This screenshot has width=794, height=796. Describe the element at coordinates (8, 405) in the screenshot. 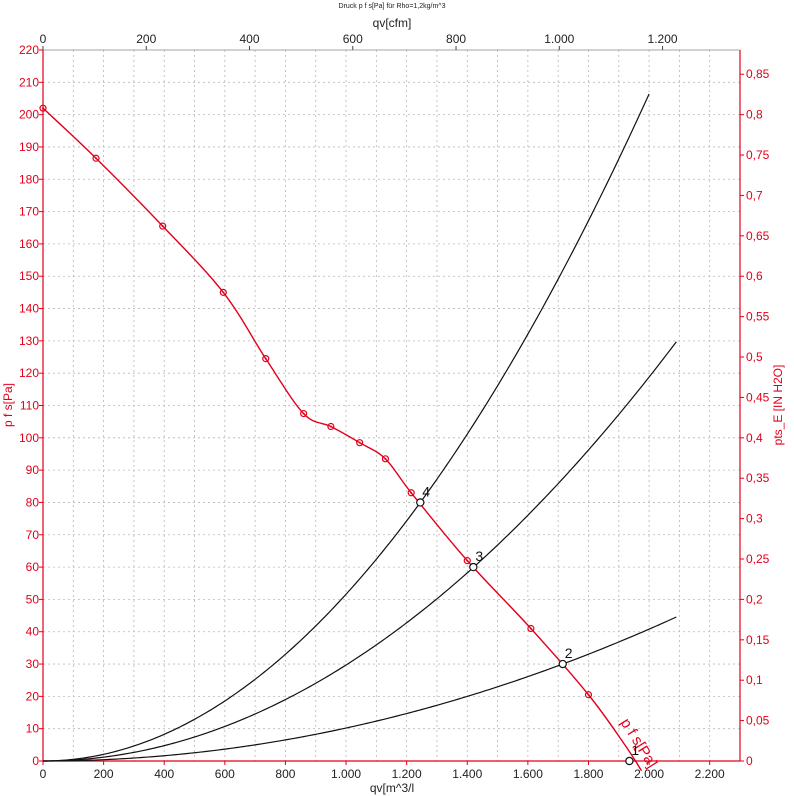

I see `left-axis-title: p f s[Pa]` at that location.